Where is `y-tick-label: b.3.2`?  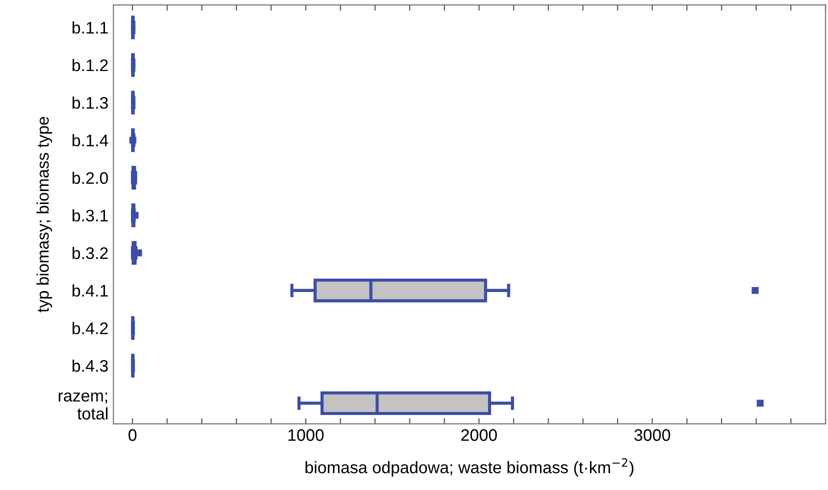
y-tick-label: b.3.2 is located at coordinates (90, 253).